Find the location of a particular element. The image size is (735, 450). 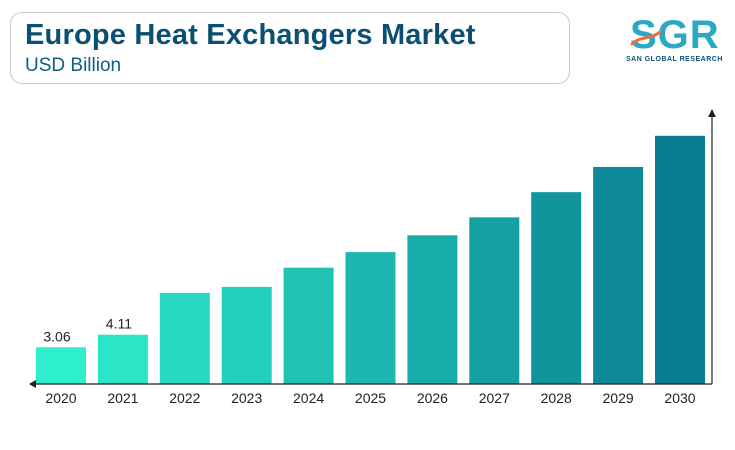

bar-2023 is located at coordinates (246, 335).